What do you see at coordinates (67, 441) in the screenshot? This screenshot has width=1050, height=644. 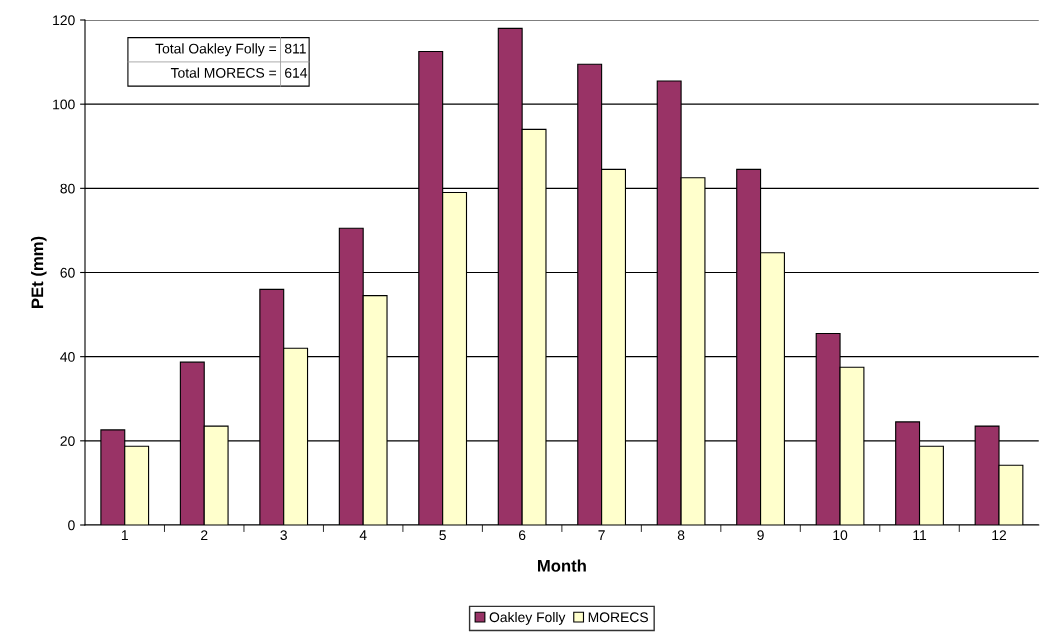 I see `y-tick-label: 20` at bounding box center [67, 441].